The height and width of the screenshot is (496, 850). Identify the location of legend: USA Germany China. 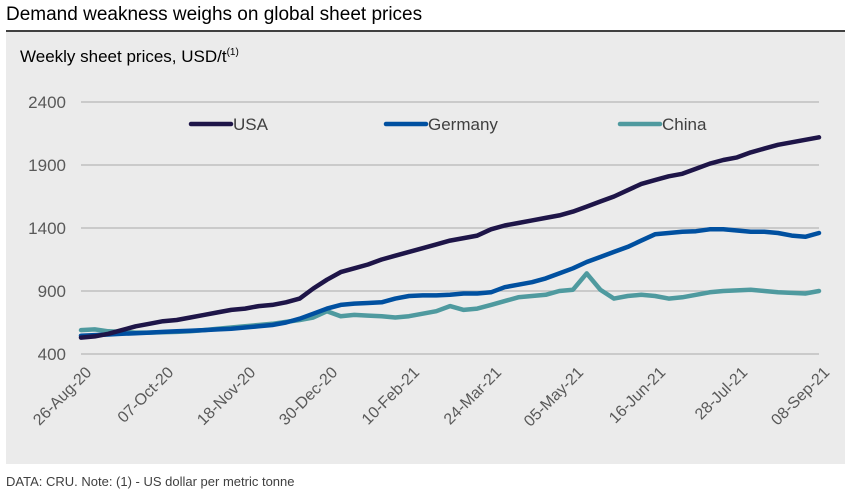
(447, 124).